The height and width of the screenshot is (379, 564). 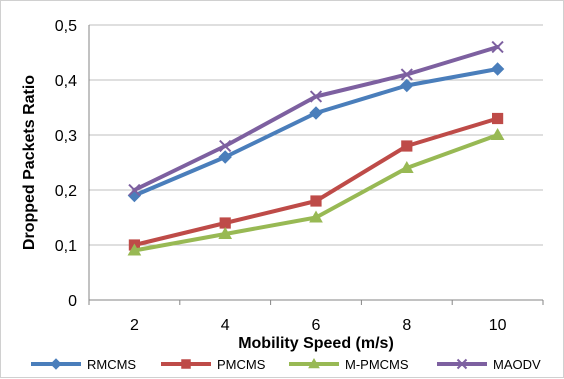 I want to click on x-axis-ticks: 2 4 6 8 10, so click(x=318, y=325).